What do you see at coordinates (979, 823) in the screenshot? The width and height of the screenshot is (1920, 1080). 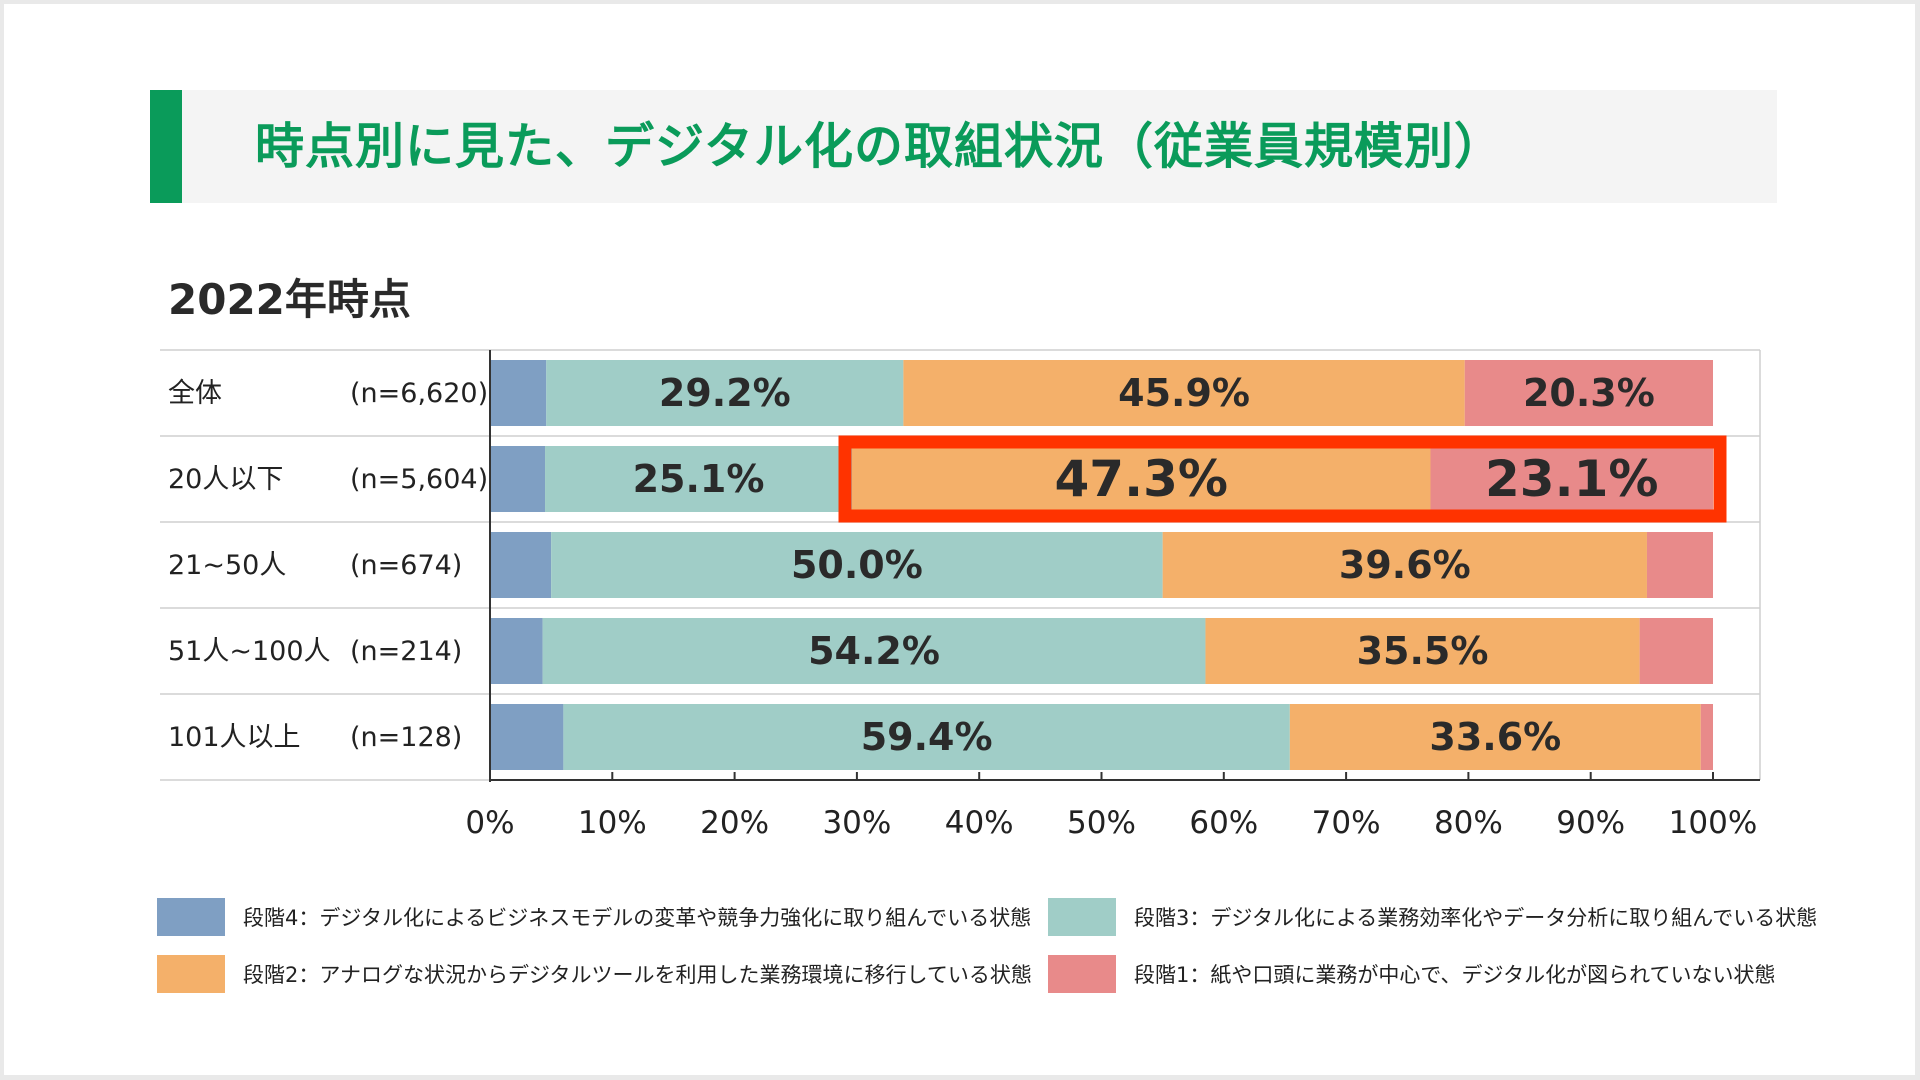 I see `x-tick-label: 40%` at bounding box center [979, 823].